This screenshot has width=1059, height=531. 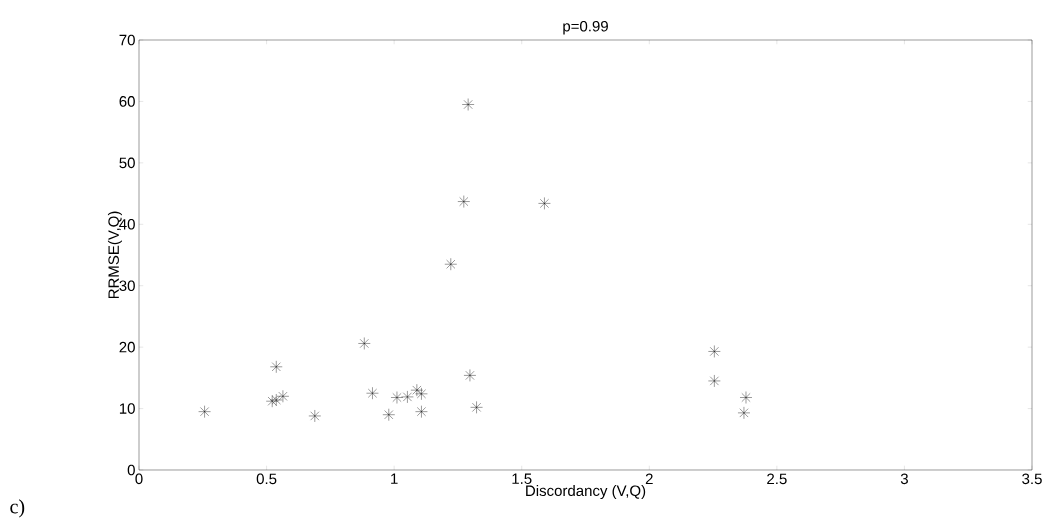 I want to click on x-tick-label: 2.5, so click(x=777, y=479).